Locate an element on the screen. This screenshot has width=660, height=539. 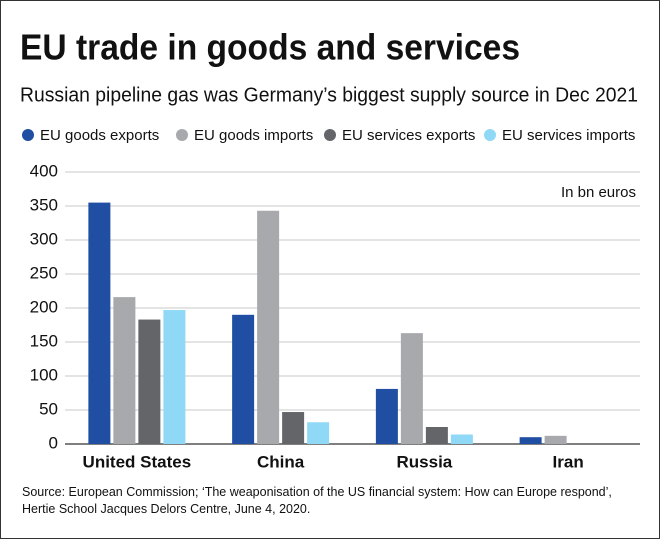
y-tick-label: 100 is located at coordinates (44, 374).